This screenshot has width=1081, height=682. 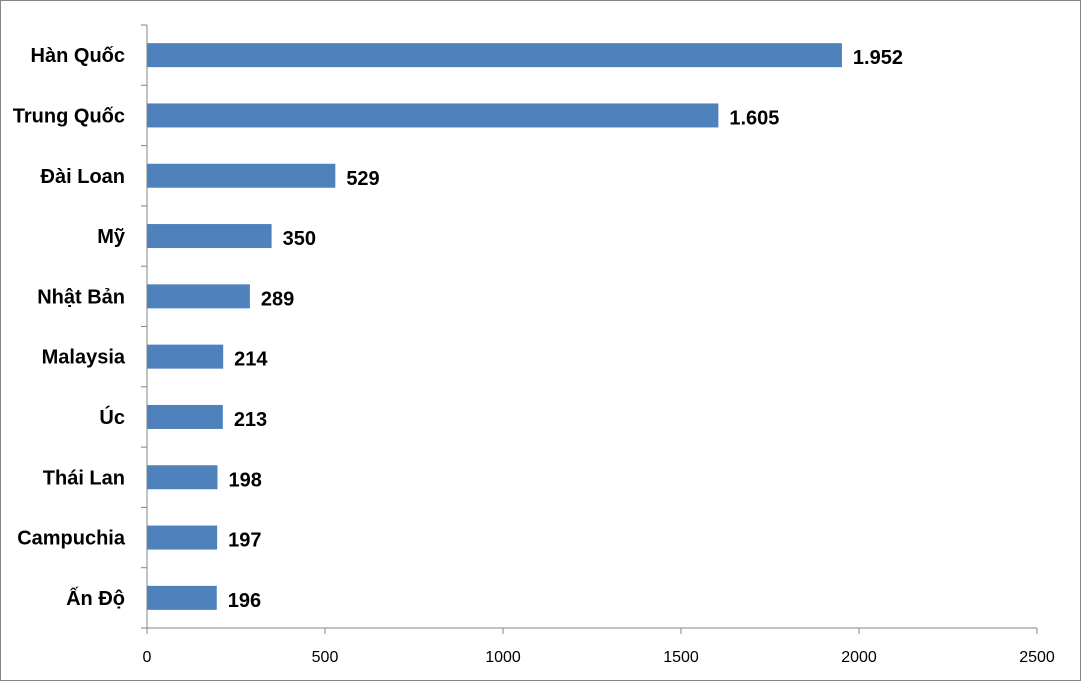 What do you see at coordinates (244, 480) in the screenshot?
I see `data-label: 198` at bounding box center [244, 480].